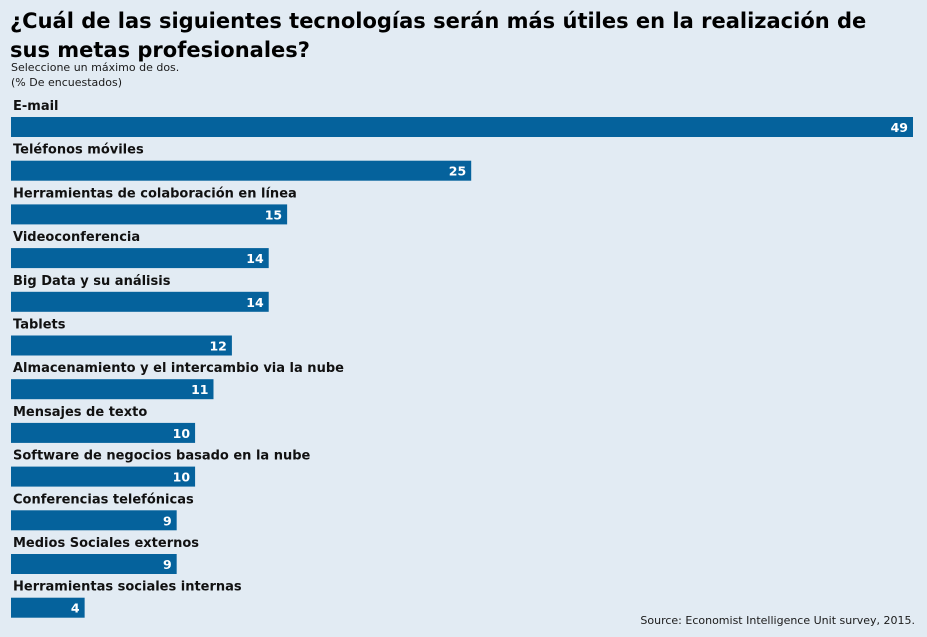  I want to click on category-label: E-mail, so click(36, 106).